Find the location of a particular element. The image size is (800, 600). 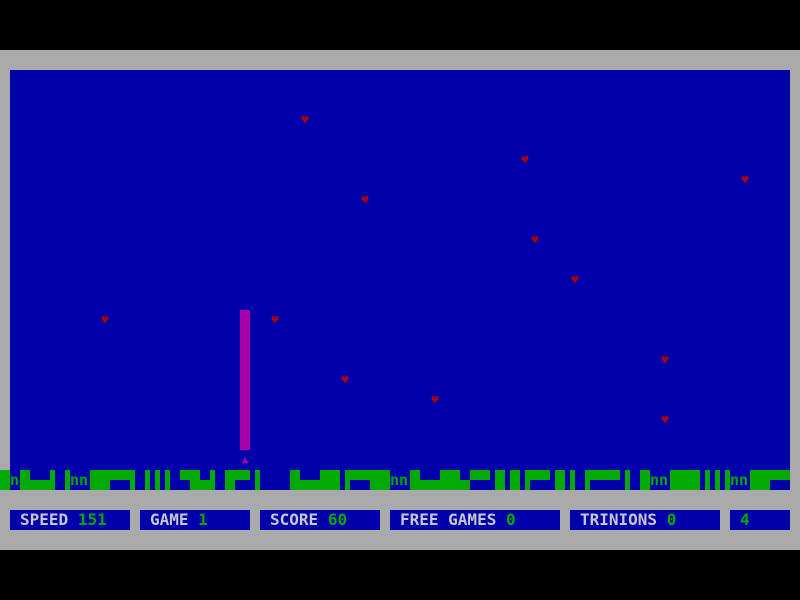

trinions-value: 0 is located at coordinates (671, 519).